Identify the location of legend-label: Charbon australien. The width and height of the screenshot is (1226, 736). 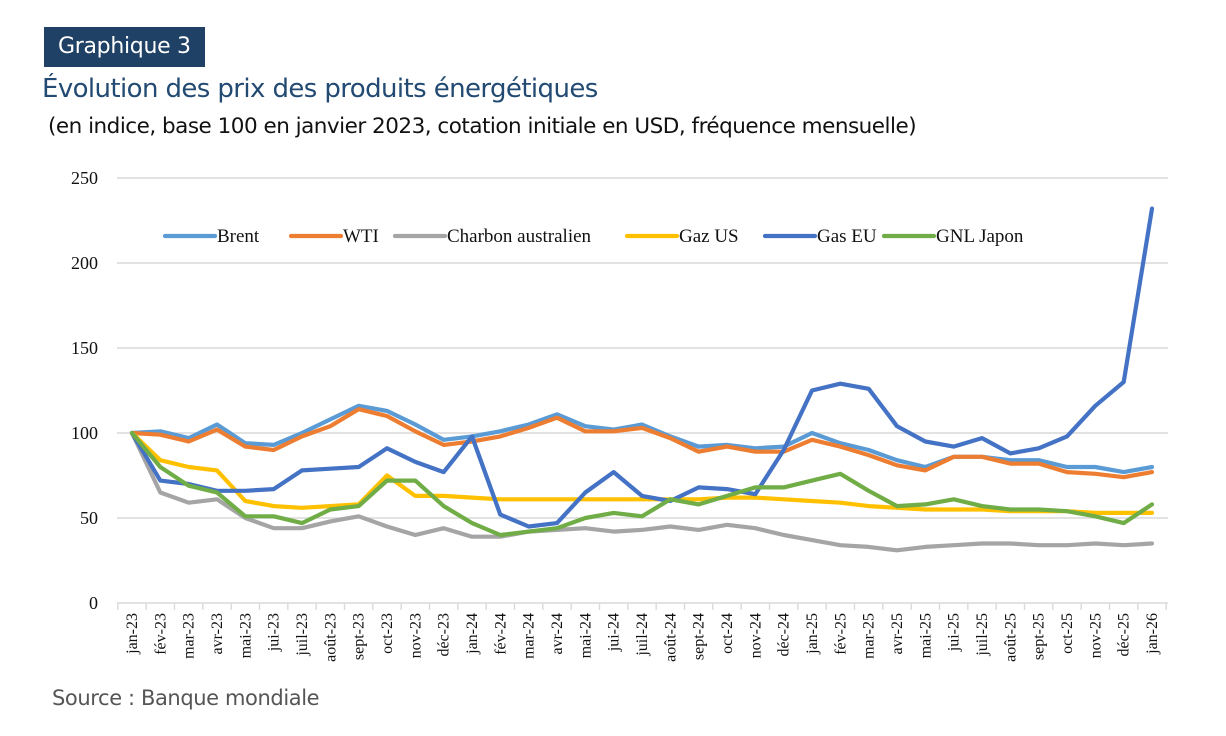
(519, 236).